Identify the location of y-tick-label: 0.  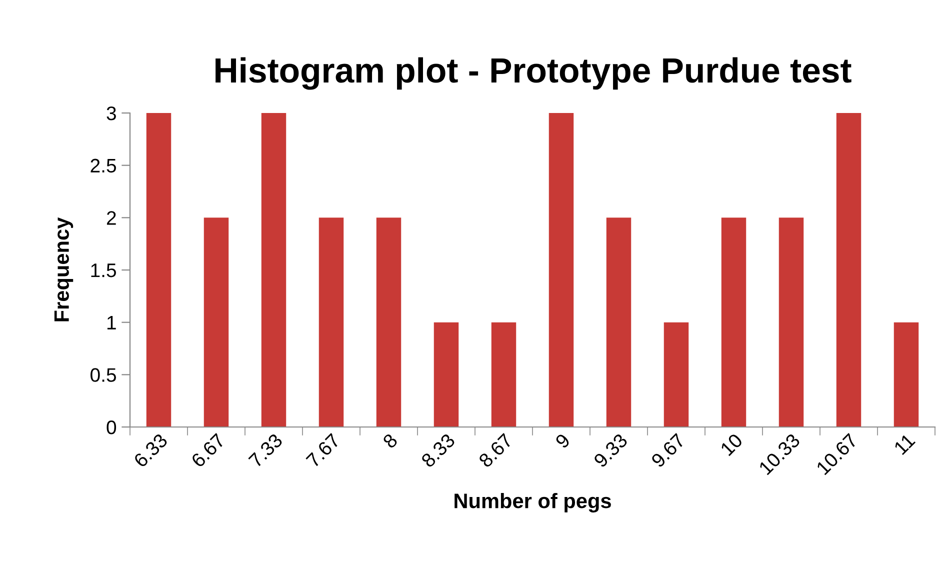
(111, 427).